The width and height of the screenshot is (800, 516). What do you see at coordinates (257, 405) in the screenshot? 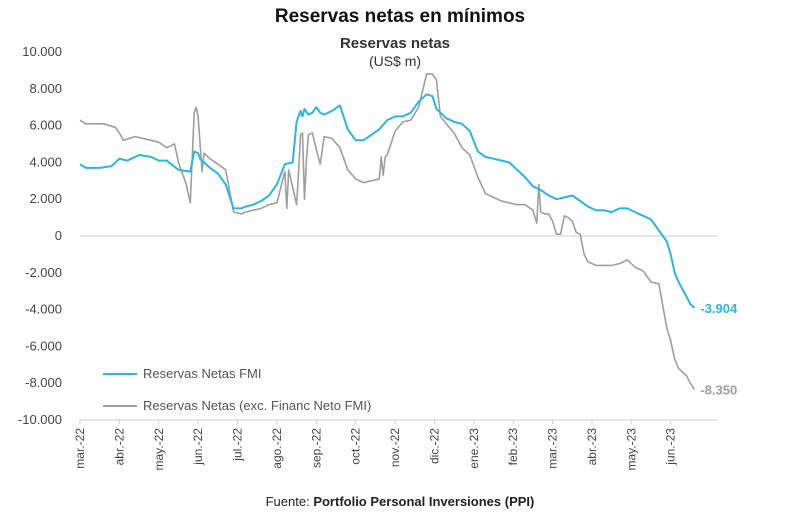
I see `legend-label: Reservas Netas (exc. Financ Neto FMI)` at bounding box center [257, 405].